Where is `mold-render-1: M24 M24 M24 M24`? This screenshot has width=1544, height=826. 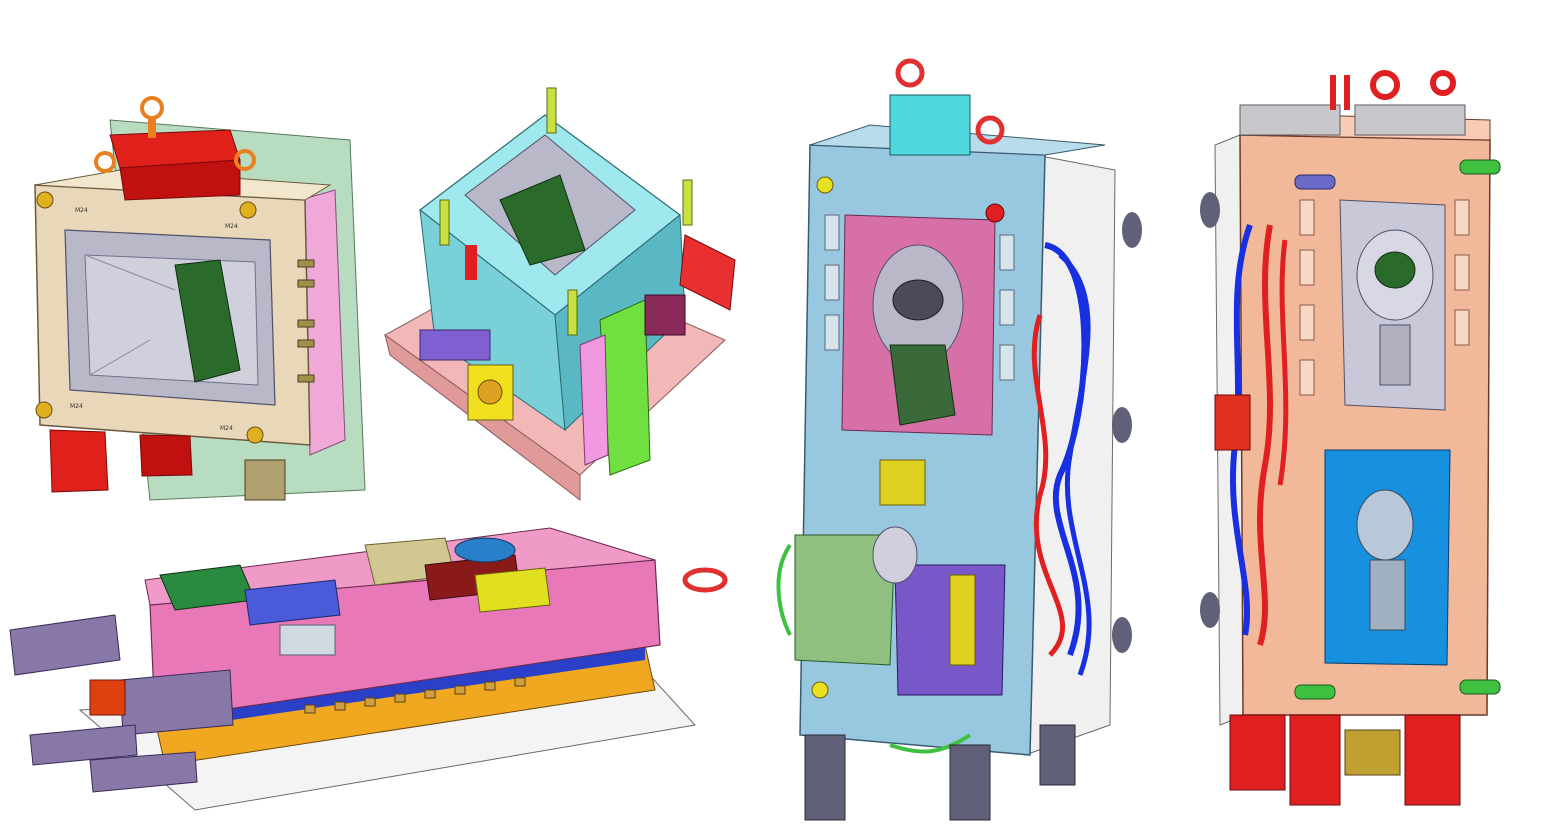
mold-render-1: M24 M24 M24 M24 is located at coordinates (202, 300).